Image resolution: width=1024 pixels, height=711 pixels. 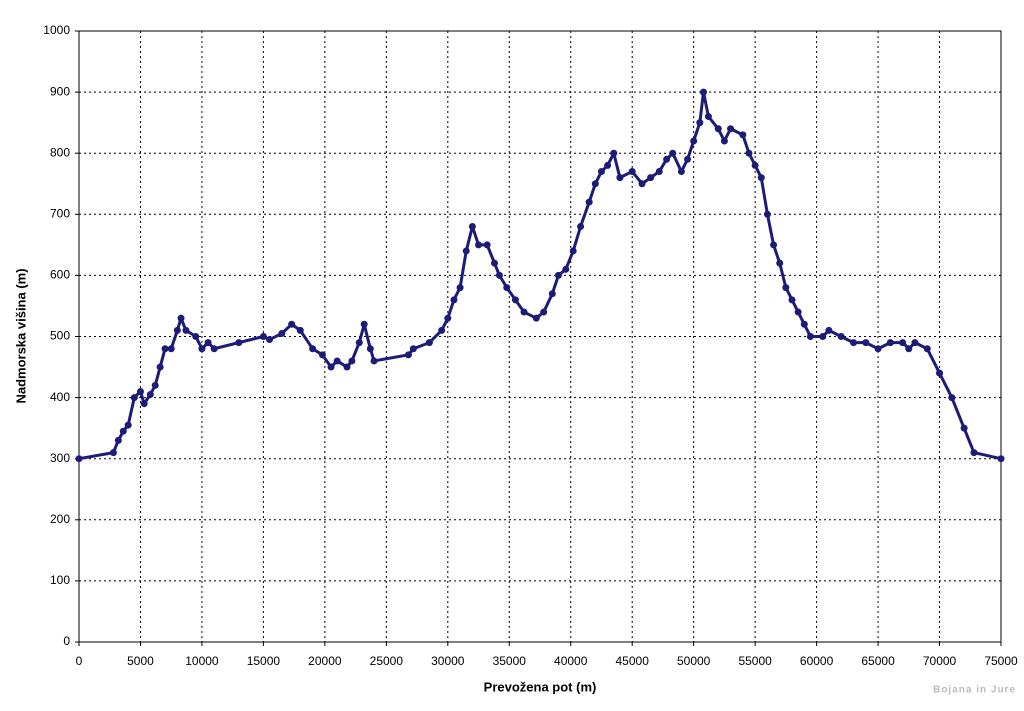 What do you see at coordinates (60, 336) in the screenshot?
I see `y-tick-label: 500` at bounding box center [60, 336].